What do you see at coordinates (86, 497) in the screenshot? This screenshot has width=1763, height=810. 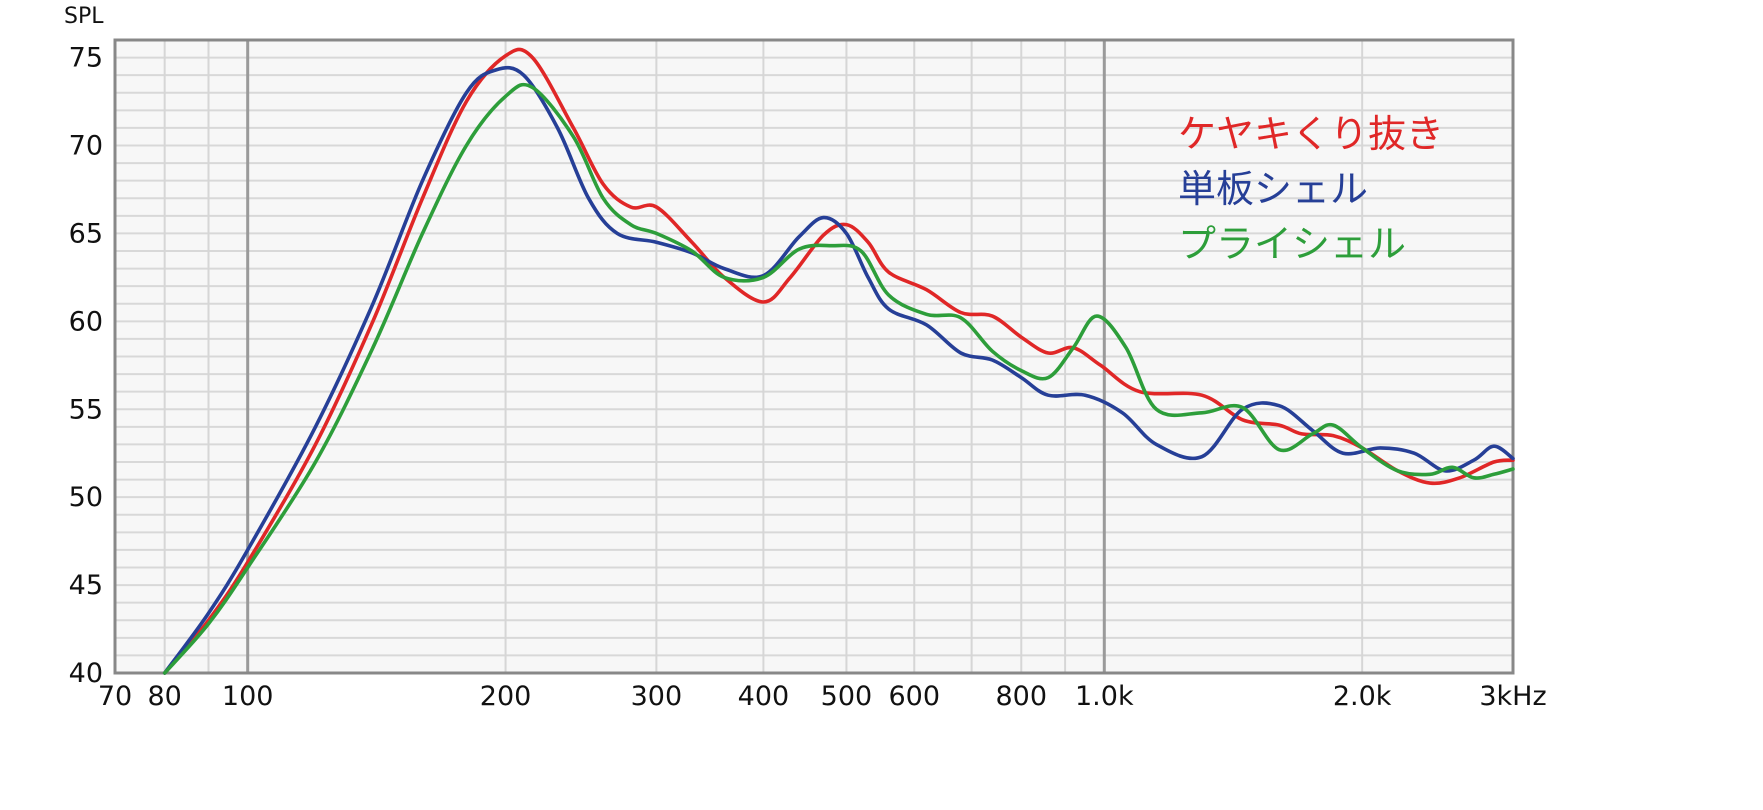 I see `y-tick-label: 50` at bounding box center [86, 497].